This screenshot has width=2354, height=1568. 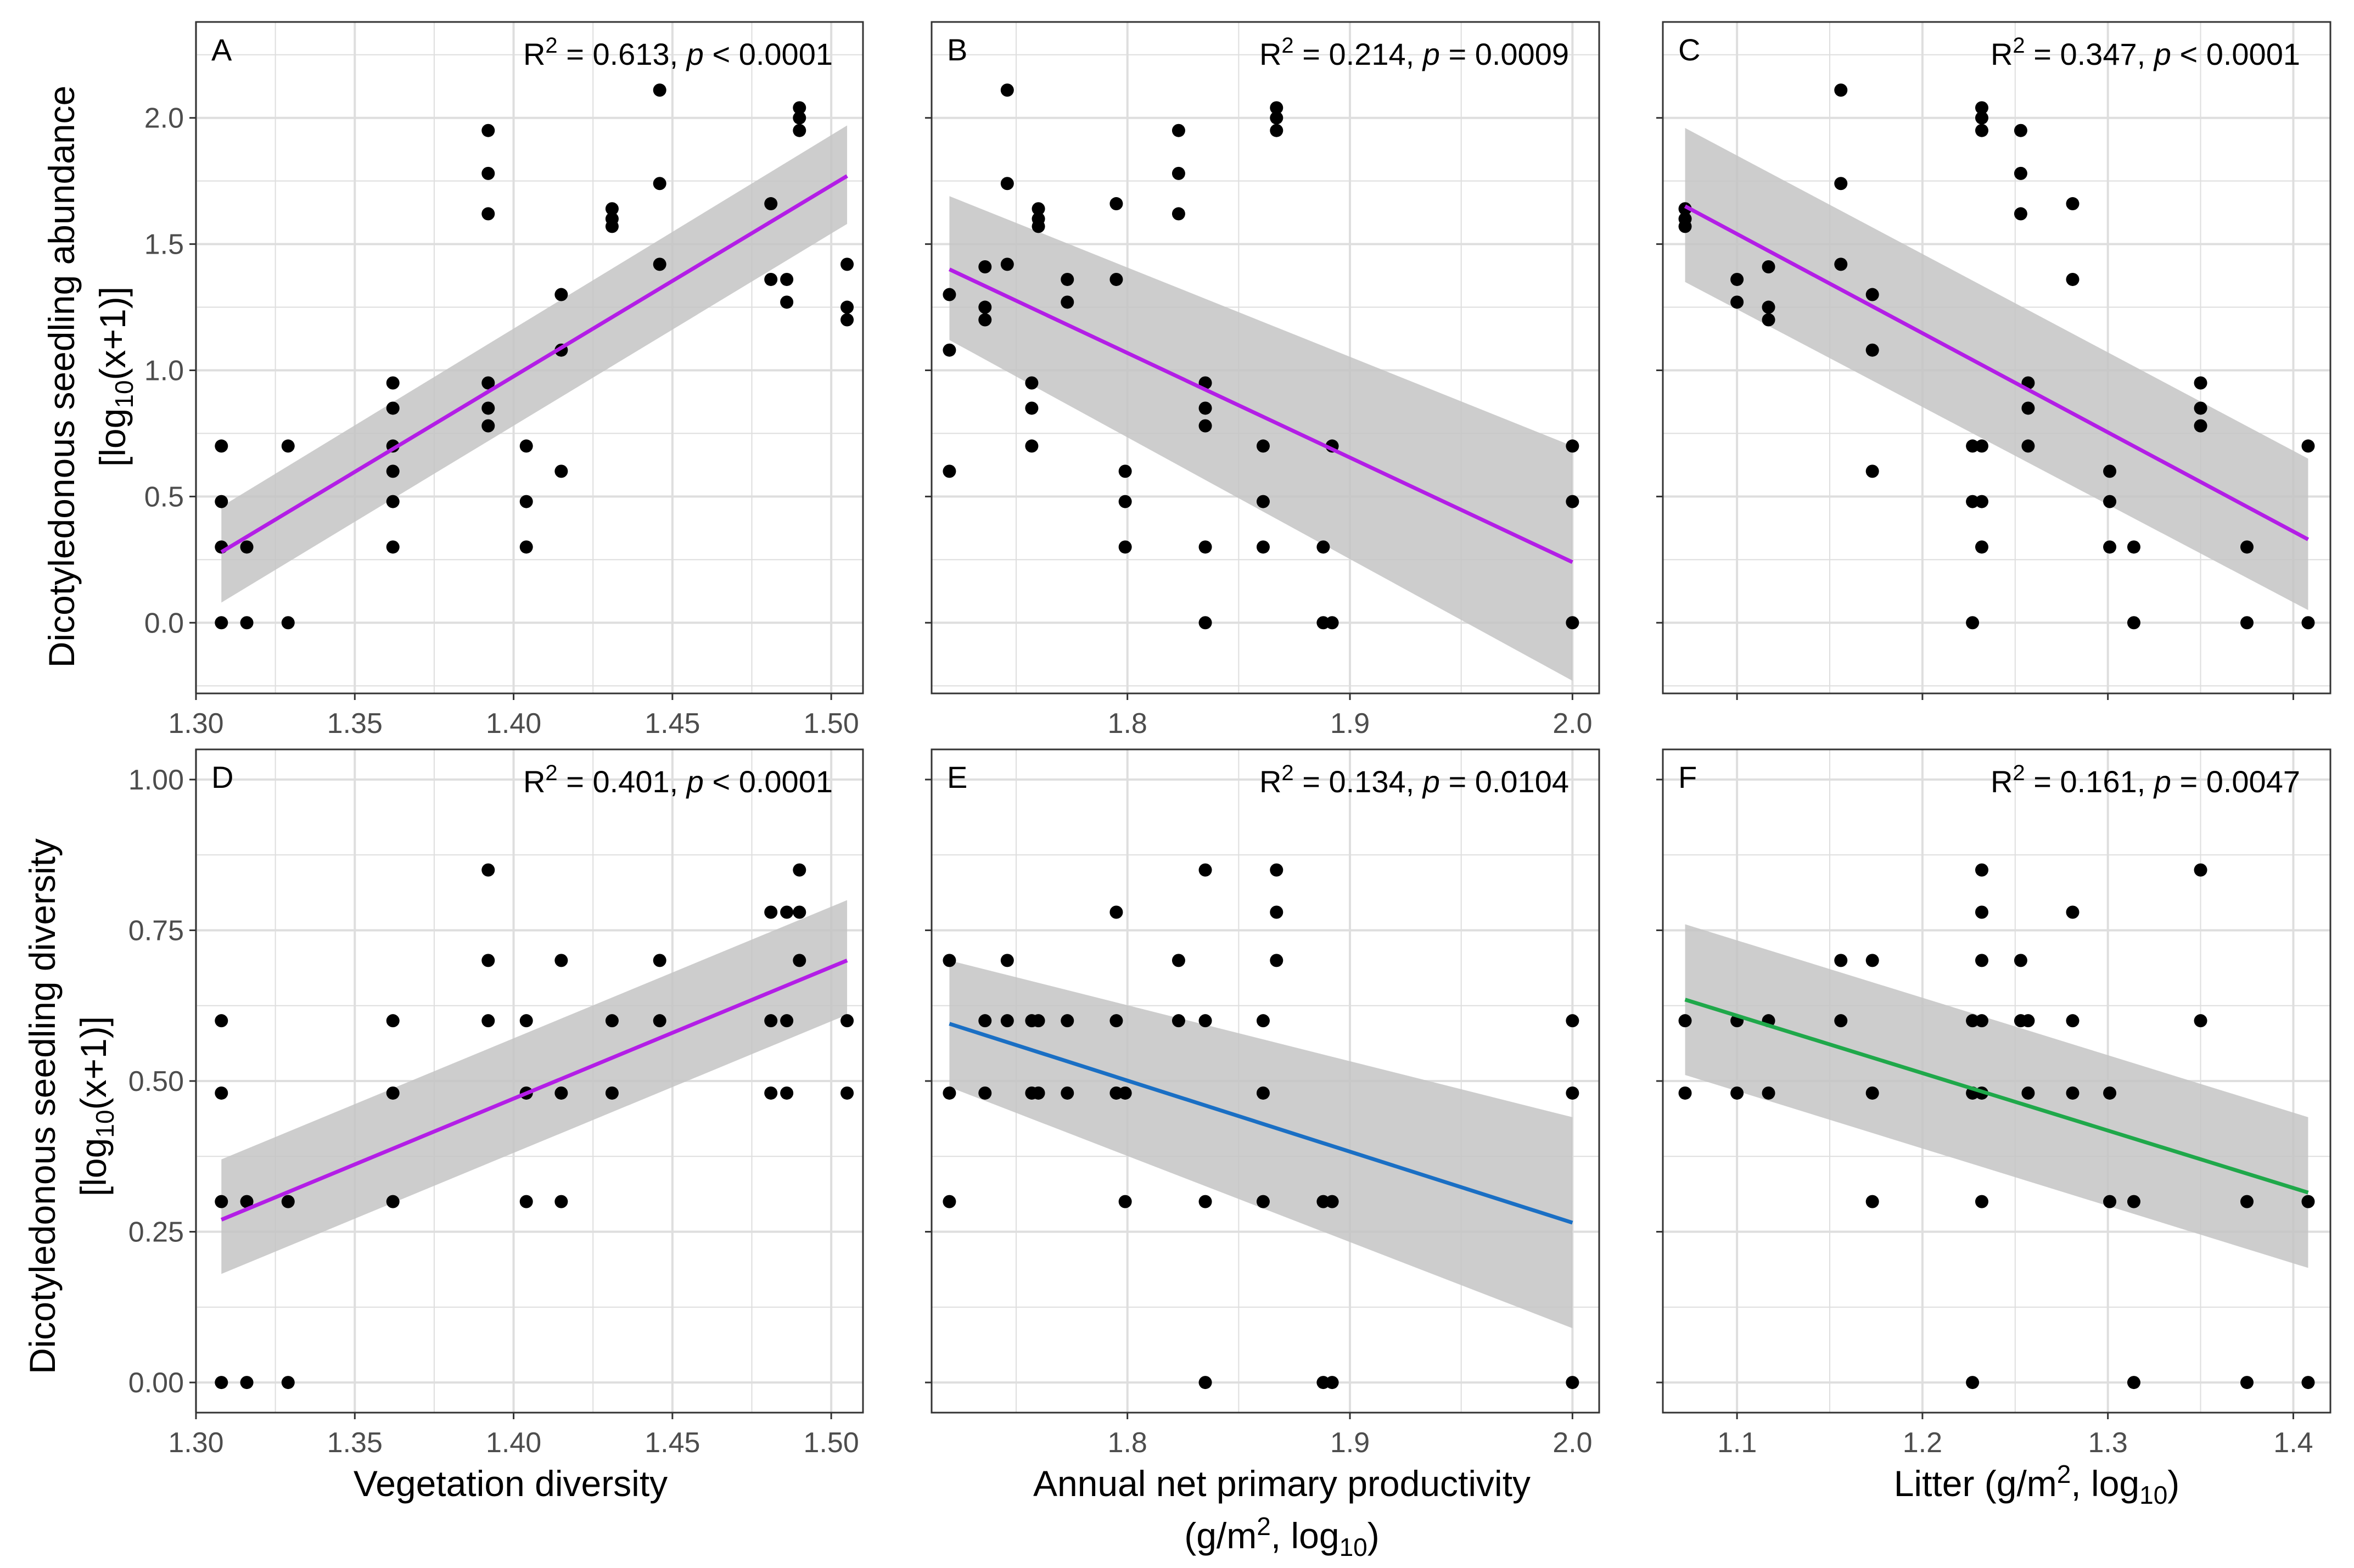 What do you see at coordinates (42, 1106) in the screenshot?
I see `y-title-diversity-line1: Dicotyledonous seedling diversity` at bounding box center [42, 1106].